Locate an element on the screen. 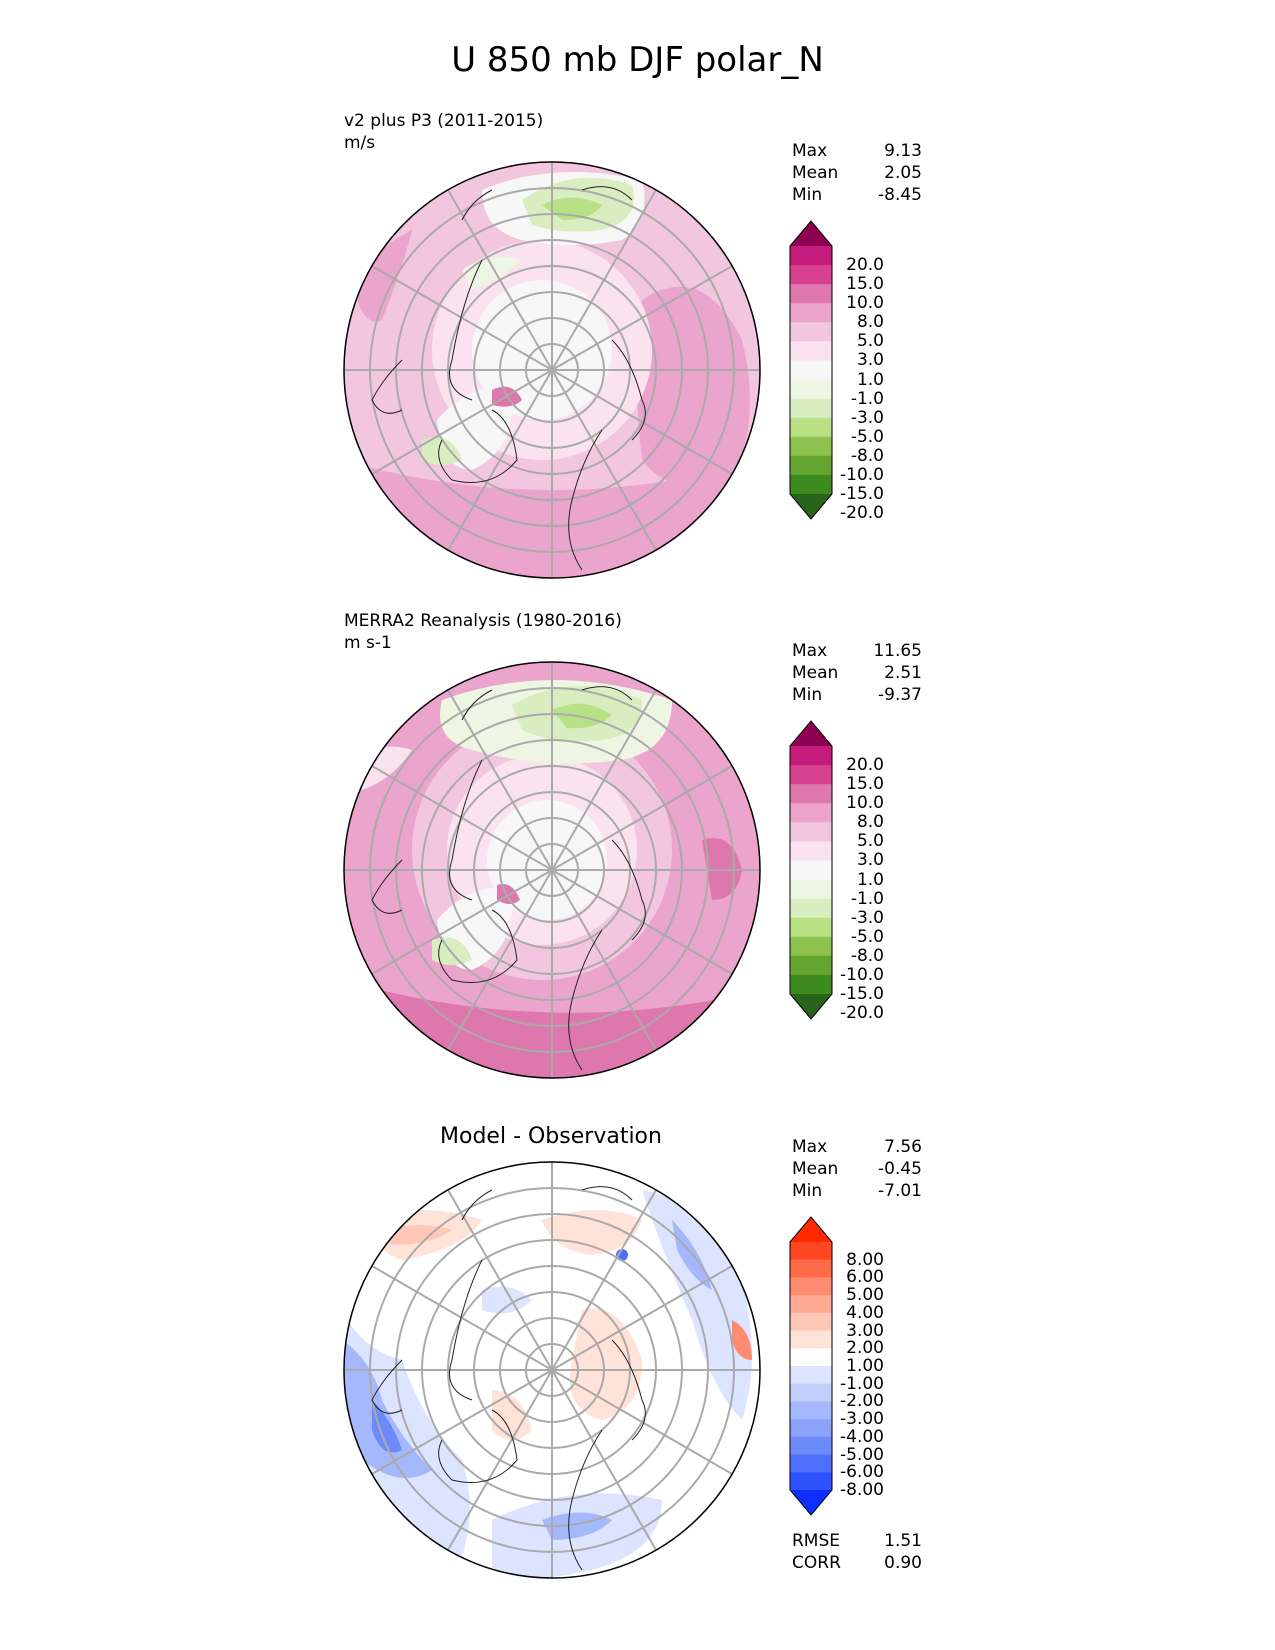 This screenshot has height=1650, width=1275. model-stats: Max 9.13 Mean 2.05 Min -8.45 is located at coordinates (857, 173).